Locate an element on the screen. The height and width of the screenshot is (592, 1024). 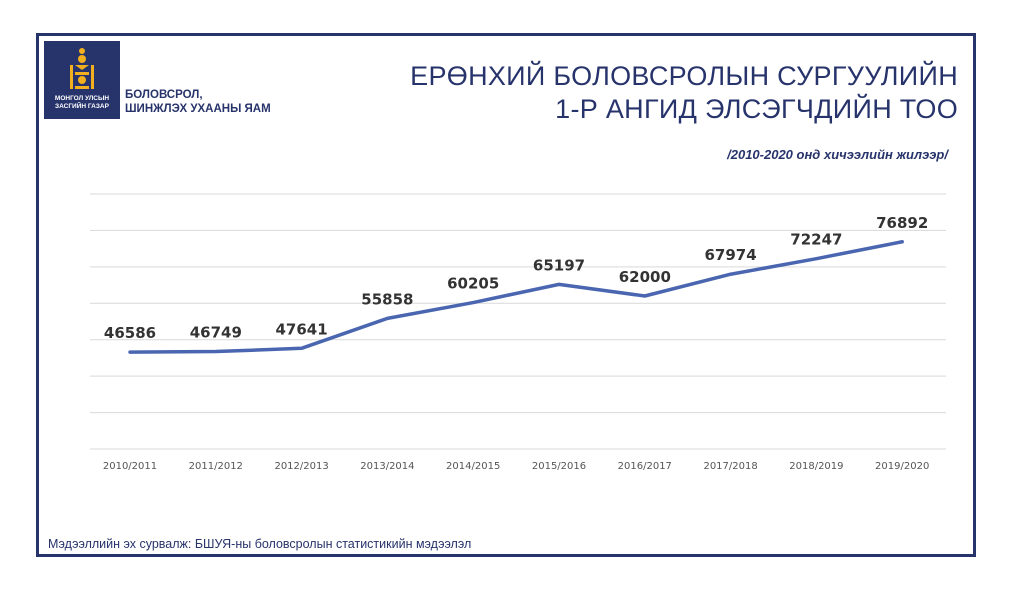
x-tick-label: 2014/2015 is located at coordinates (473, 466).